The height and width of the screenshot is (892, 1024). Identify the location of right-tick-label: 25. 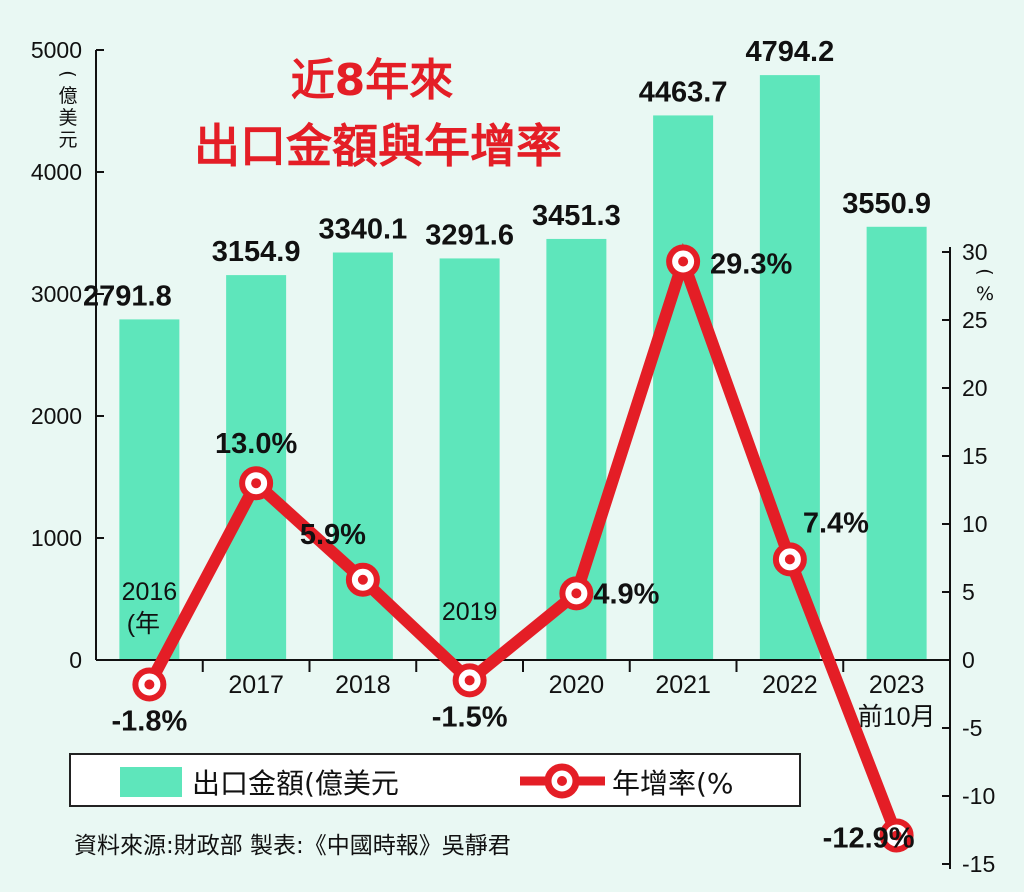
(975, 320).